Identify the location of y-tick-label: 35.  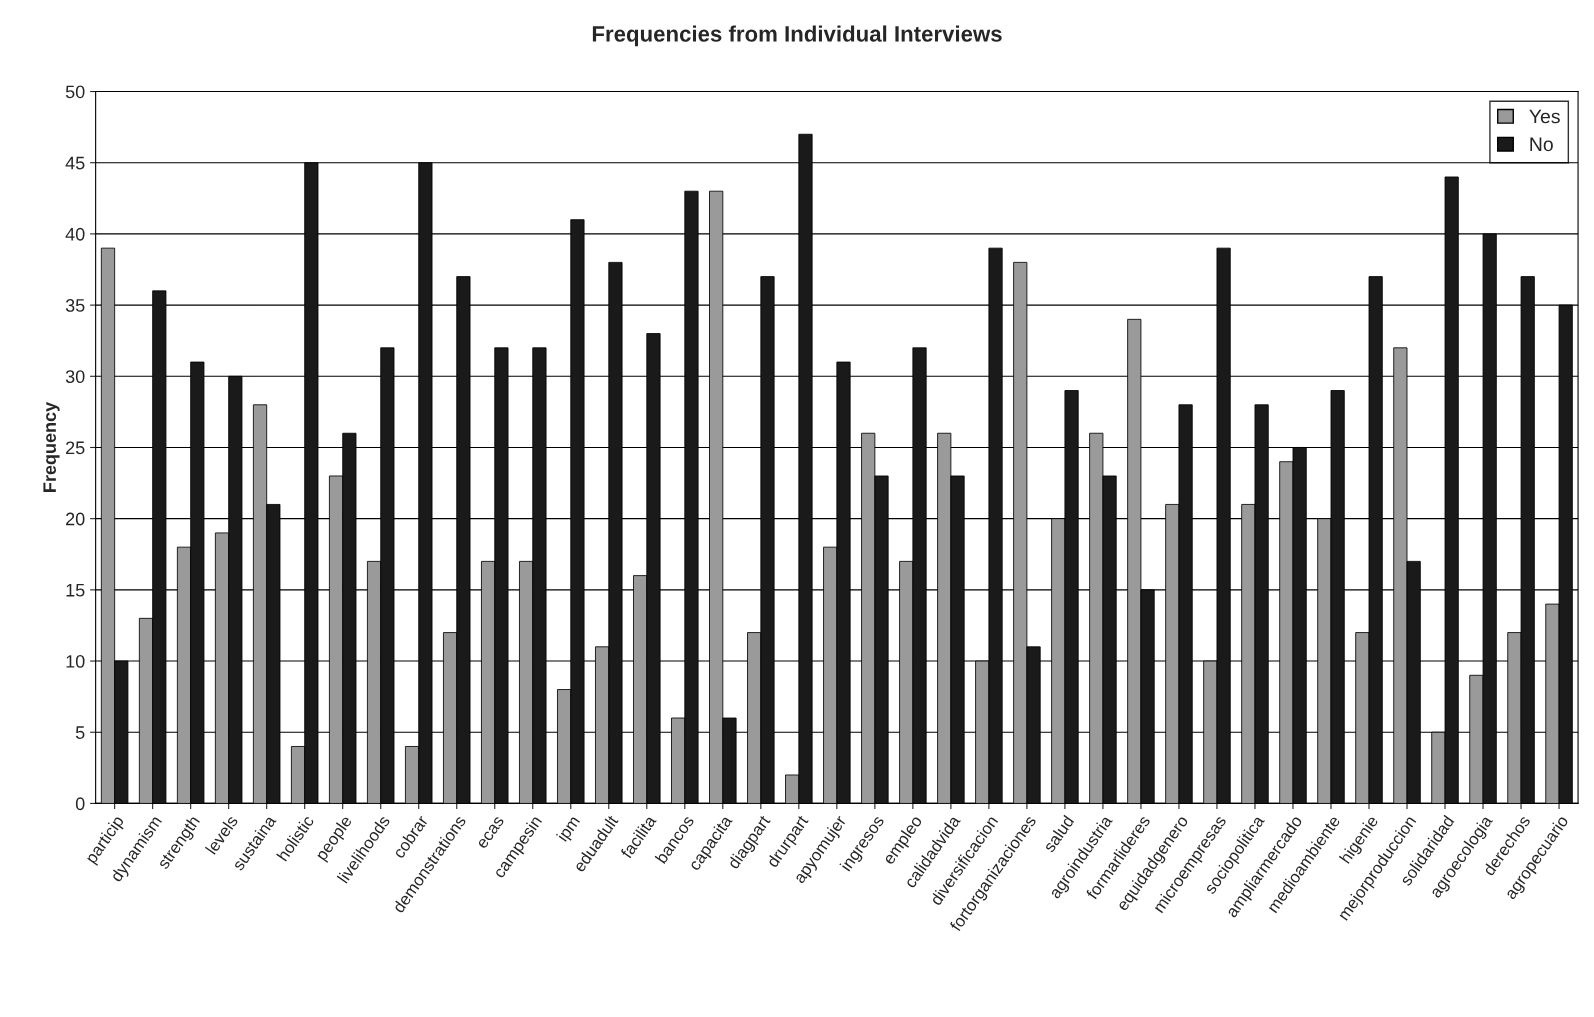
(75, 305).